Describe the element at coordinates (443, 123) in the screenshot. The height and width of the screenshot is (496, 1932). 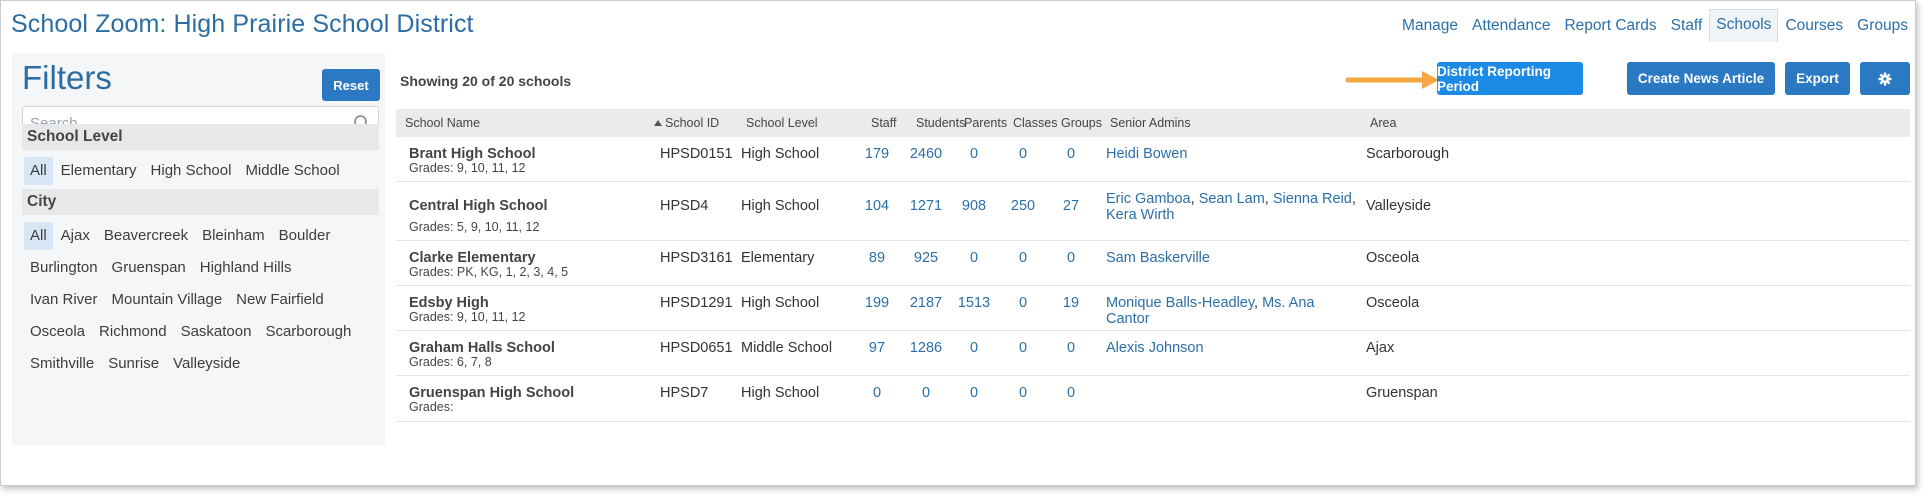
I see `col-school-name: School Name` at that location.